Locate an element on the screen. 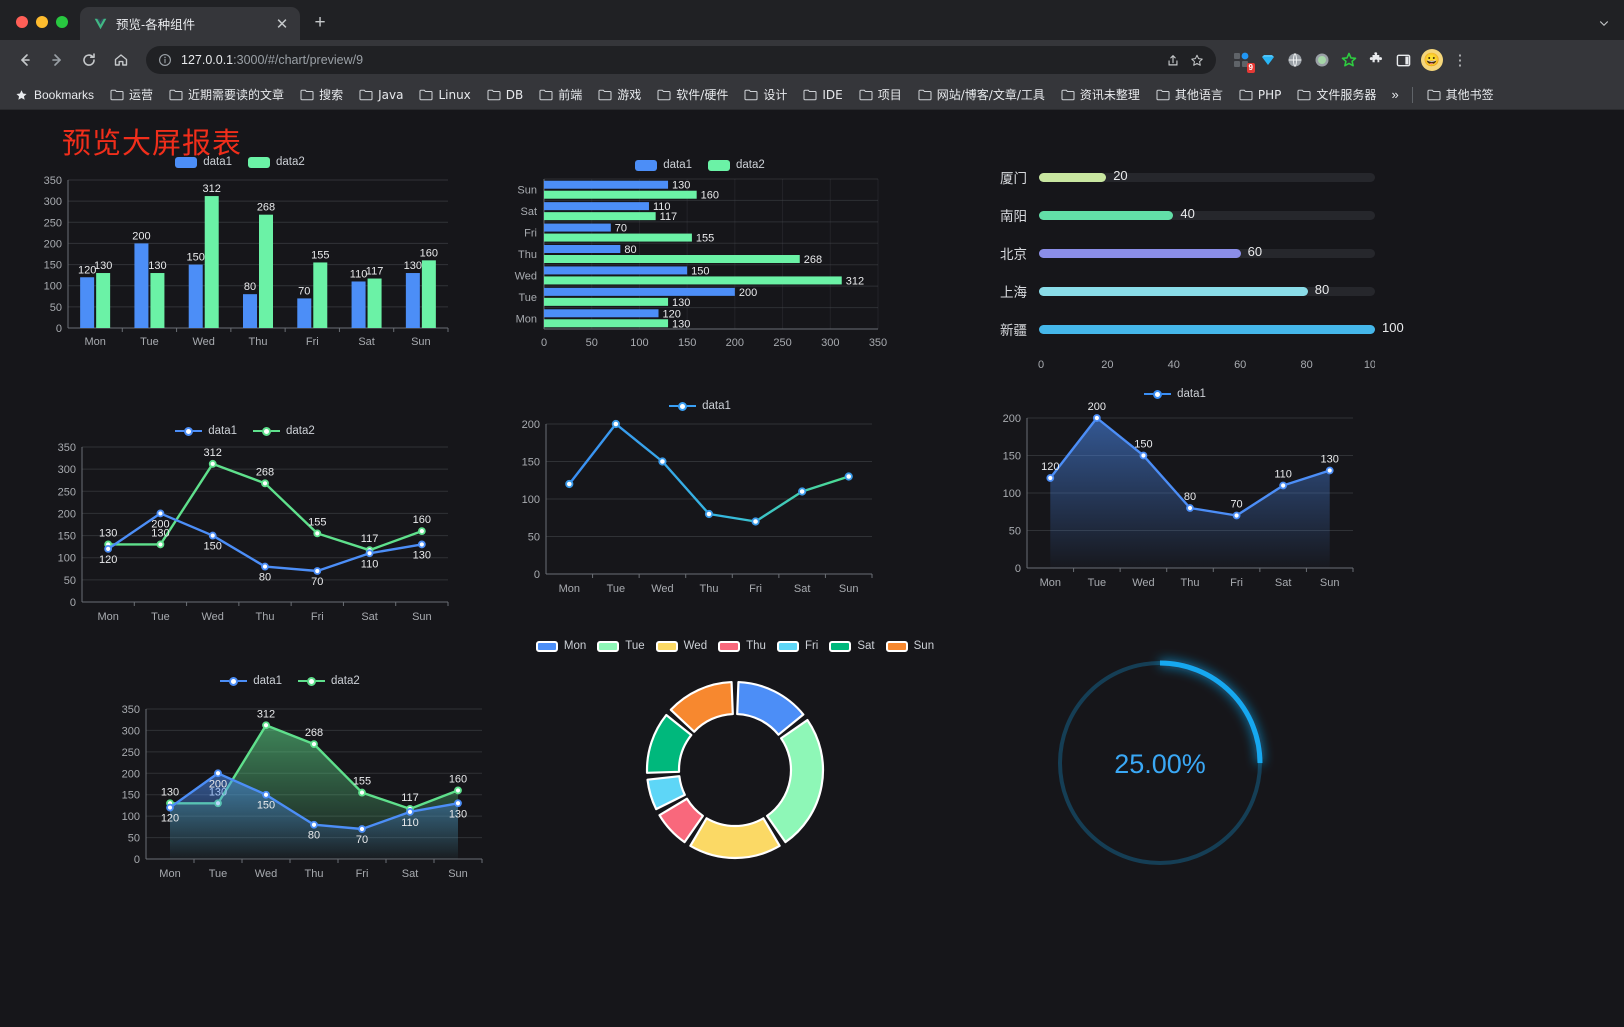  diamond-extension-icon is located at coordinates (1268, 60).